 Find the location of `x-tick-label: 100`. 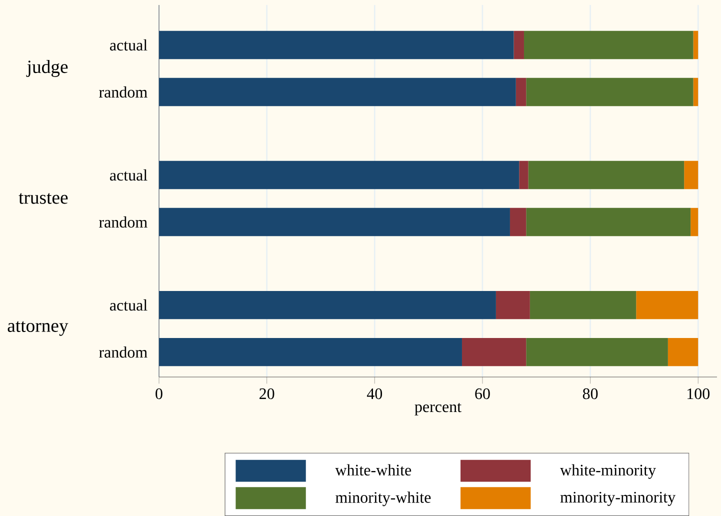

x-tick-label: 100 is located at coordinates (699, 394).